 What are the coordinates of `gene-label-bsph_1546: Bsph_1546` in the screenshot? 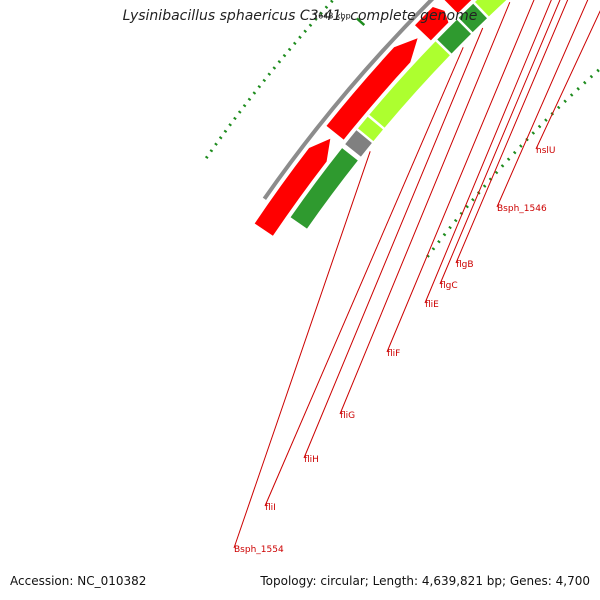 It's located at (522, 209).